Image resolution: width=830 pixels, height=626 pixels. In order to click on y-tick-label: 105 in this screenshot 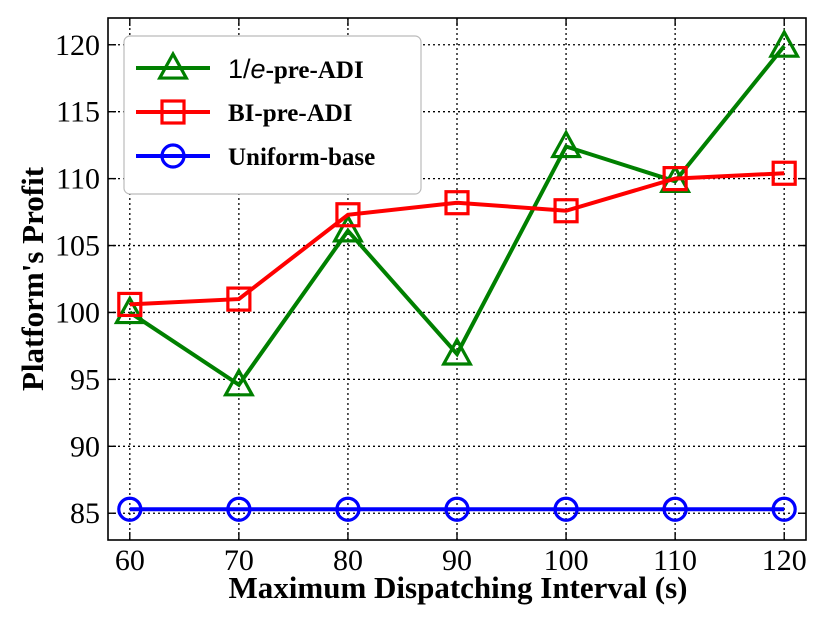, I will do `click(77, 246)`.